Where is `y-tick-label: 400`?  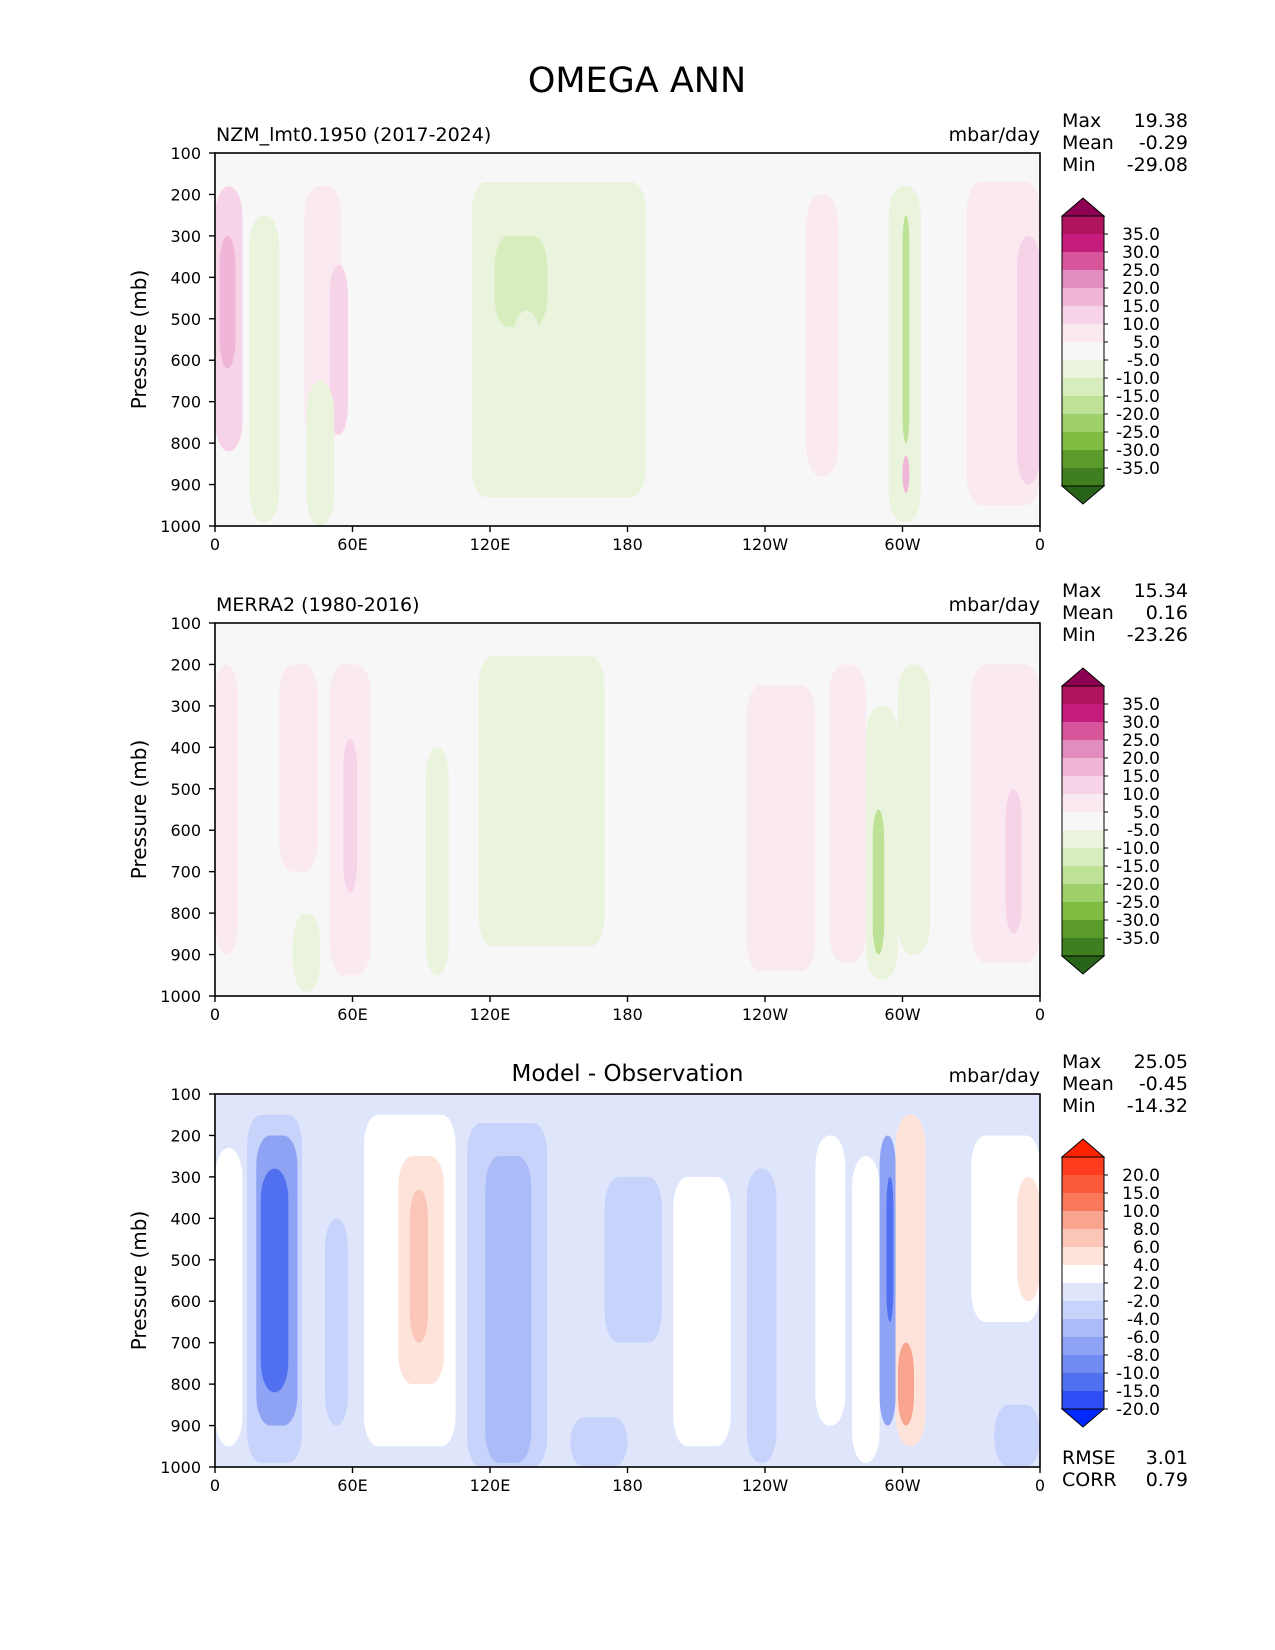 y-tick-label: 400 is located at coordinates (185, 747).